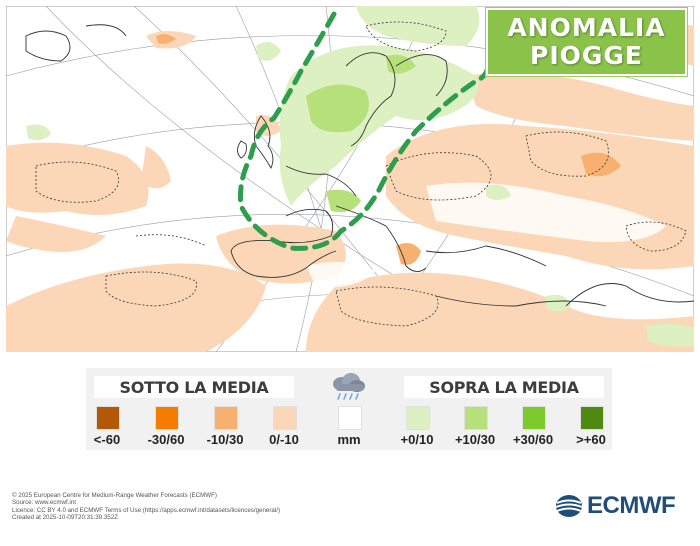  Describe the element at coordinates (349, 439) in the screenshot. I see `legend-label-neutral: mm` at that location.